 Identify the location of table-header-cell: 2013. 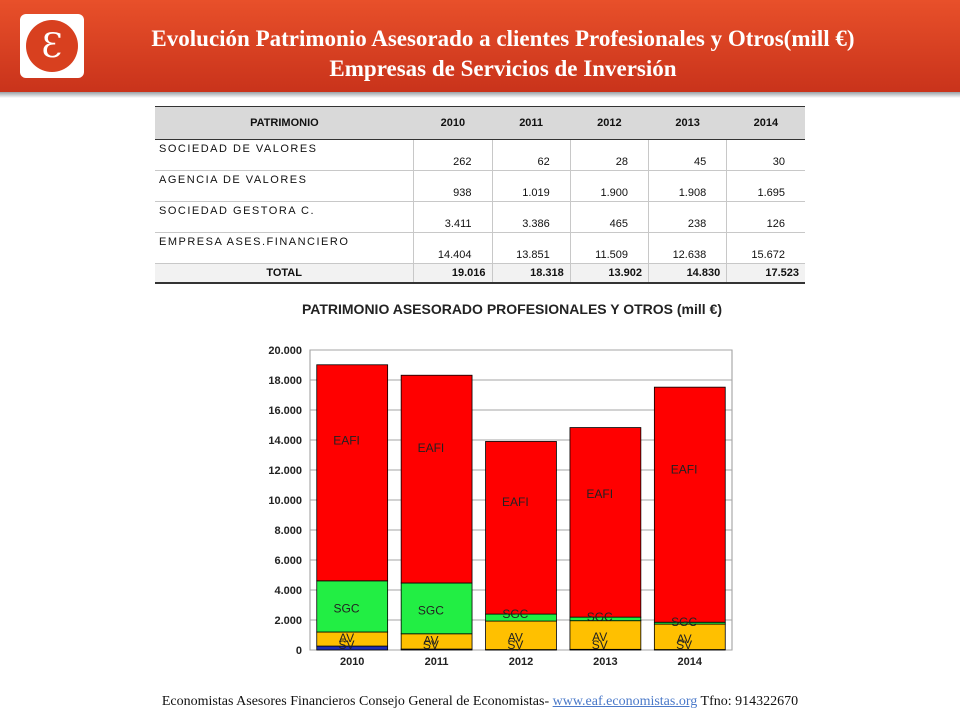
(687, 123).